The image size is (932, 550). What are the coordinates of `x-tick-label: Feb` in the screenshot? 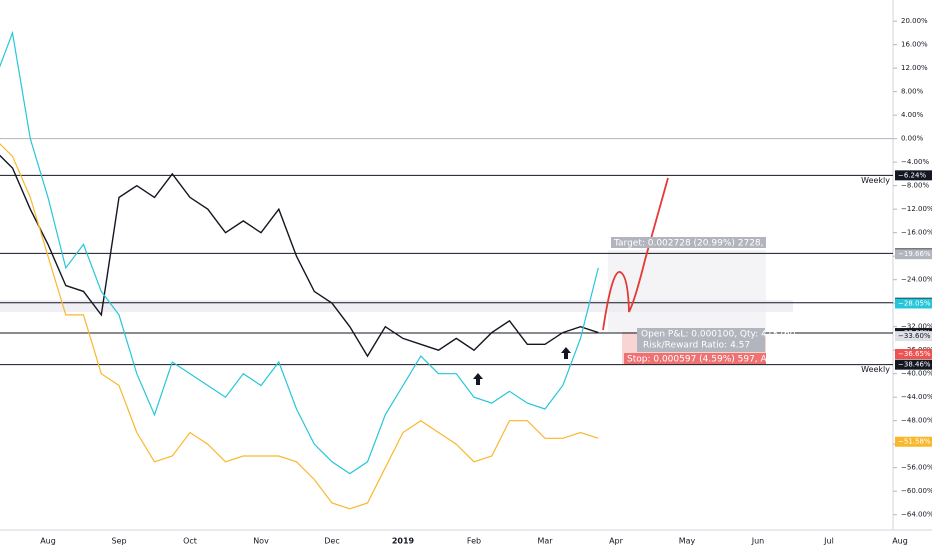 It's located at (474, 541).